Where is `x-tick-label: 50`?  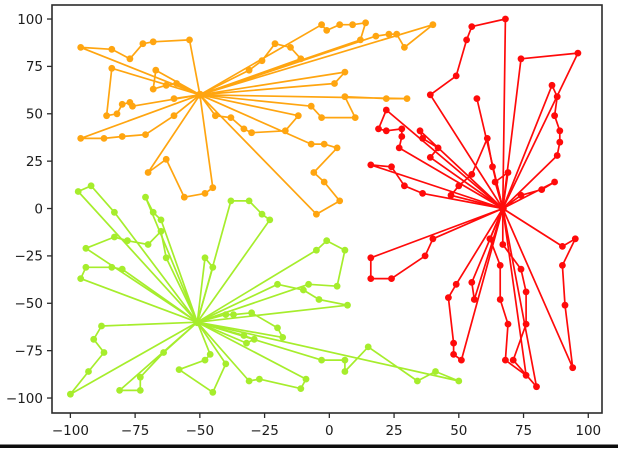 x-tick-label: 50 is located at coordinates (458, 431).